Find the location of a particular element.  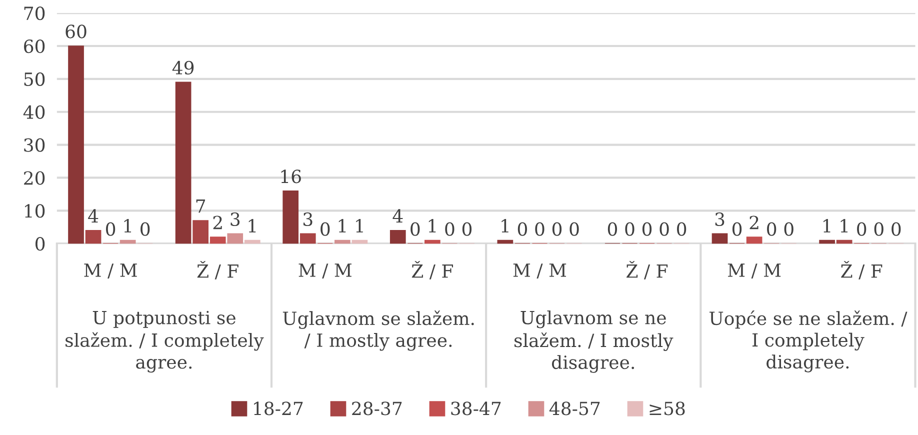

legend-label: ≥58 is located at coordinates (667, 409).